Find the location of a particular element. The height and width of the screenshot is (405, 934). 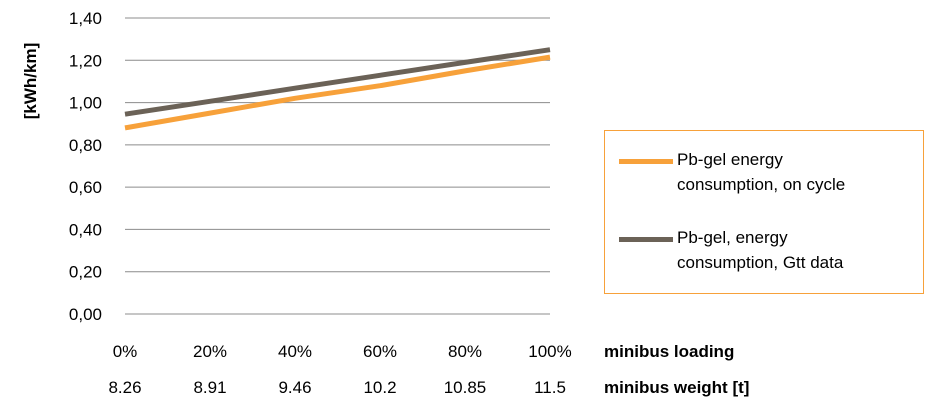

y-tick-label: 0,80 is located at coordinates (85, 145).